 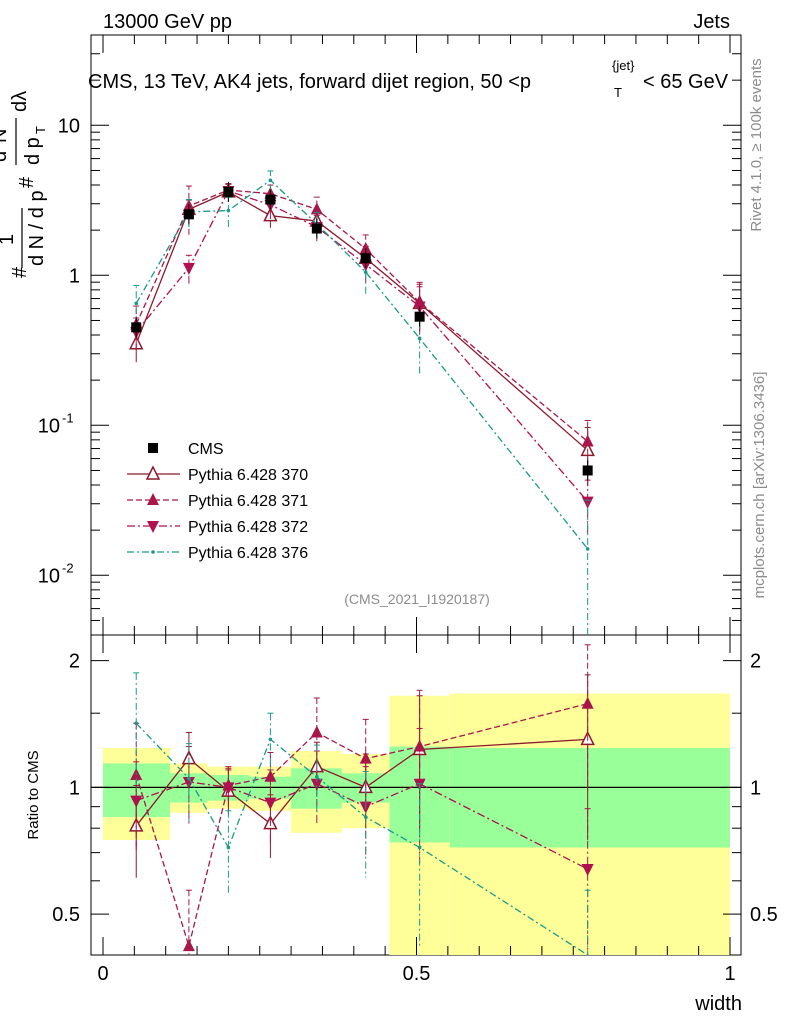 I want to click on svg-text: dλ, so click(x=20, y=101).